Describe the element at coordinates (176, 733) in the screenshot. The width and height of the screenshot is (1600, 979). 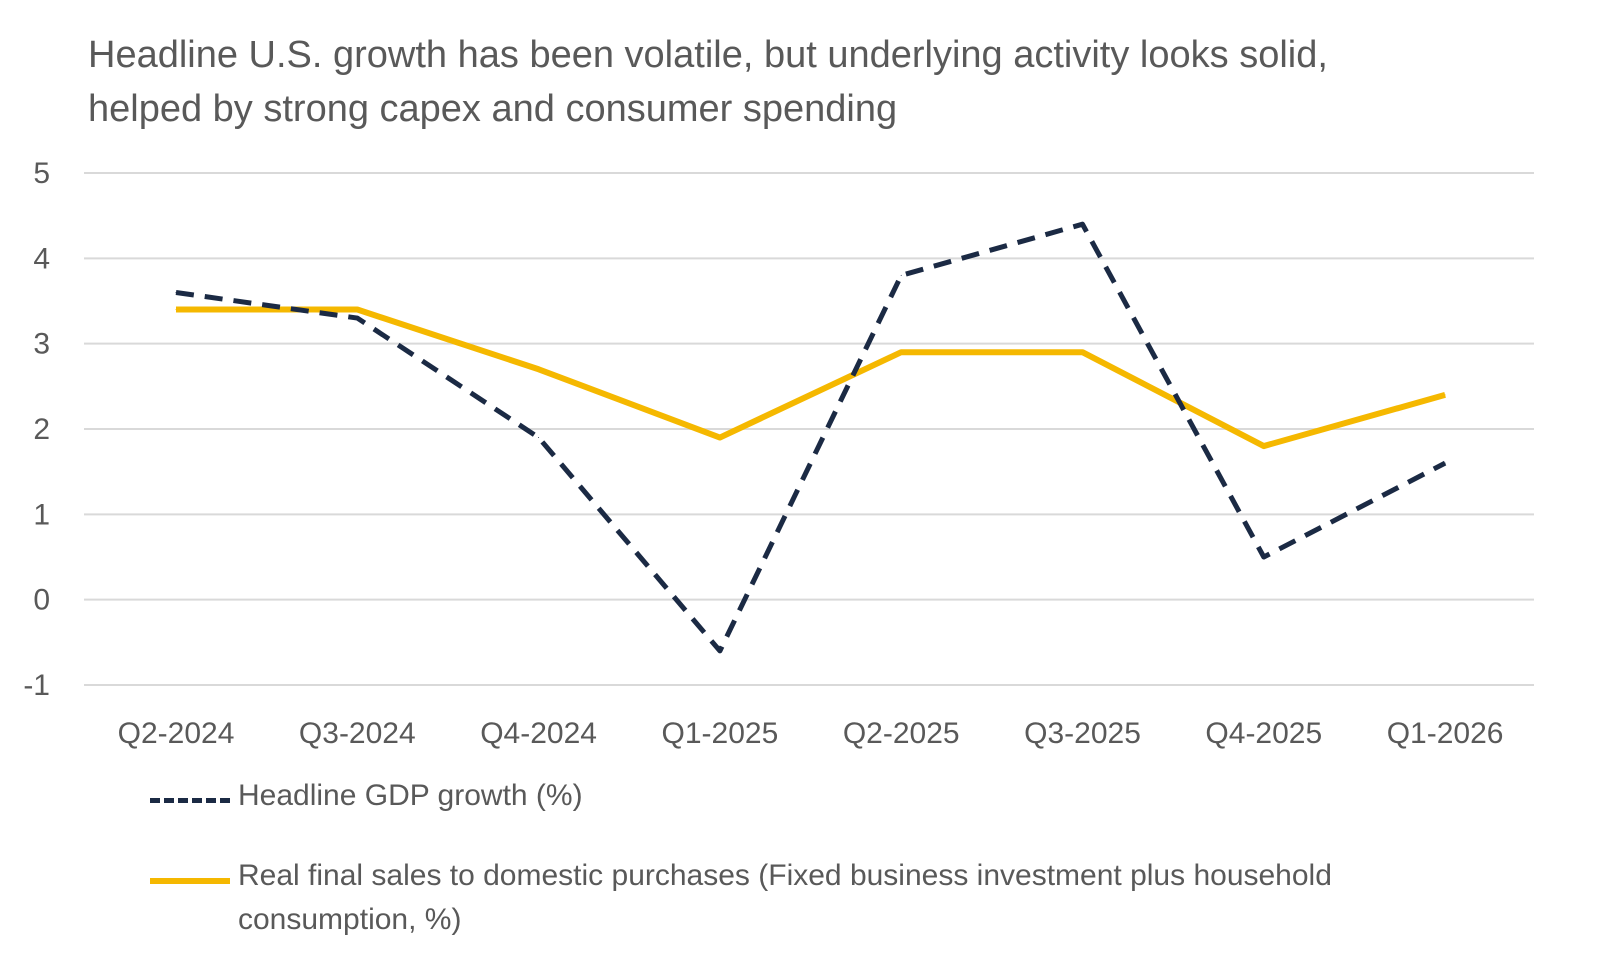
I see `x-tick-label: Q2-2024` at that location.